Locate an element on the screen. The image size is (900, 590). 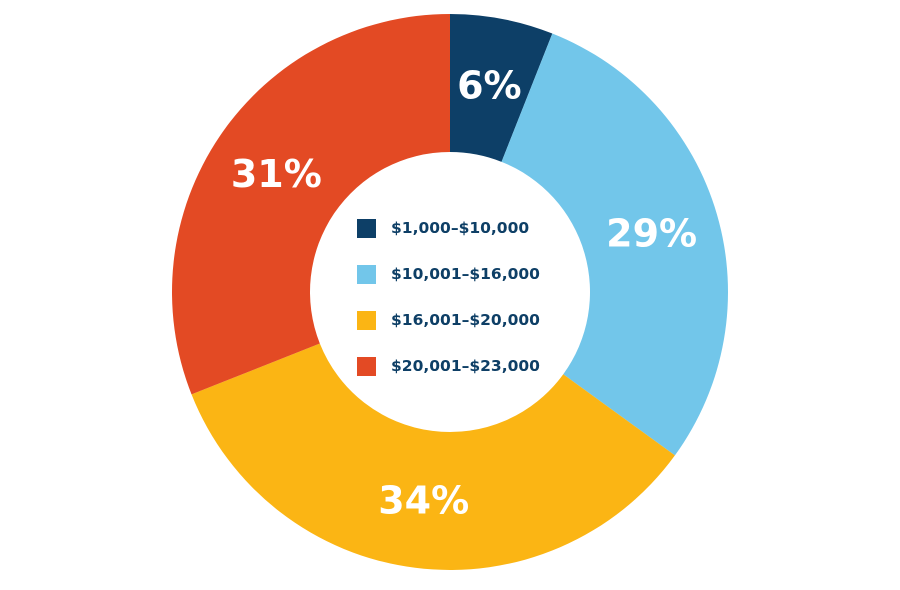
slice-value-label: 31% is located at coordinates (276, 174).